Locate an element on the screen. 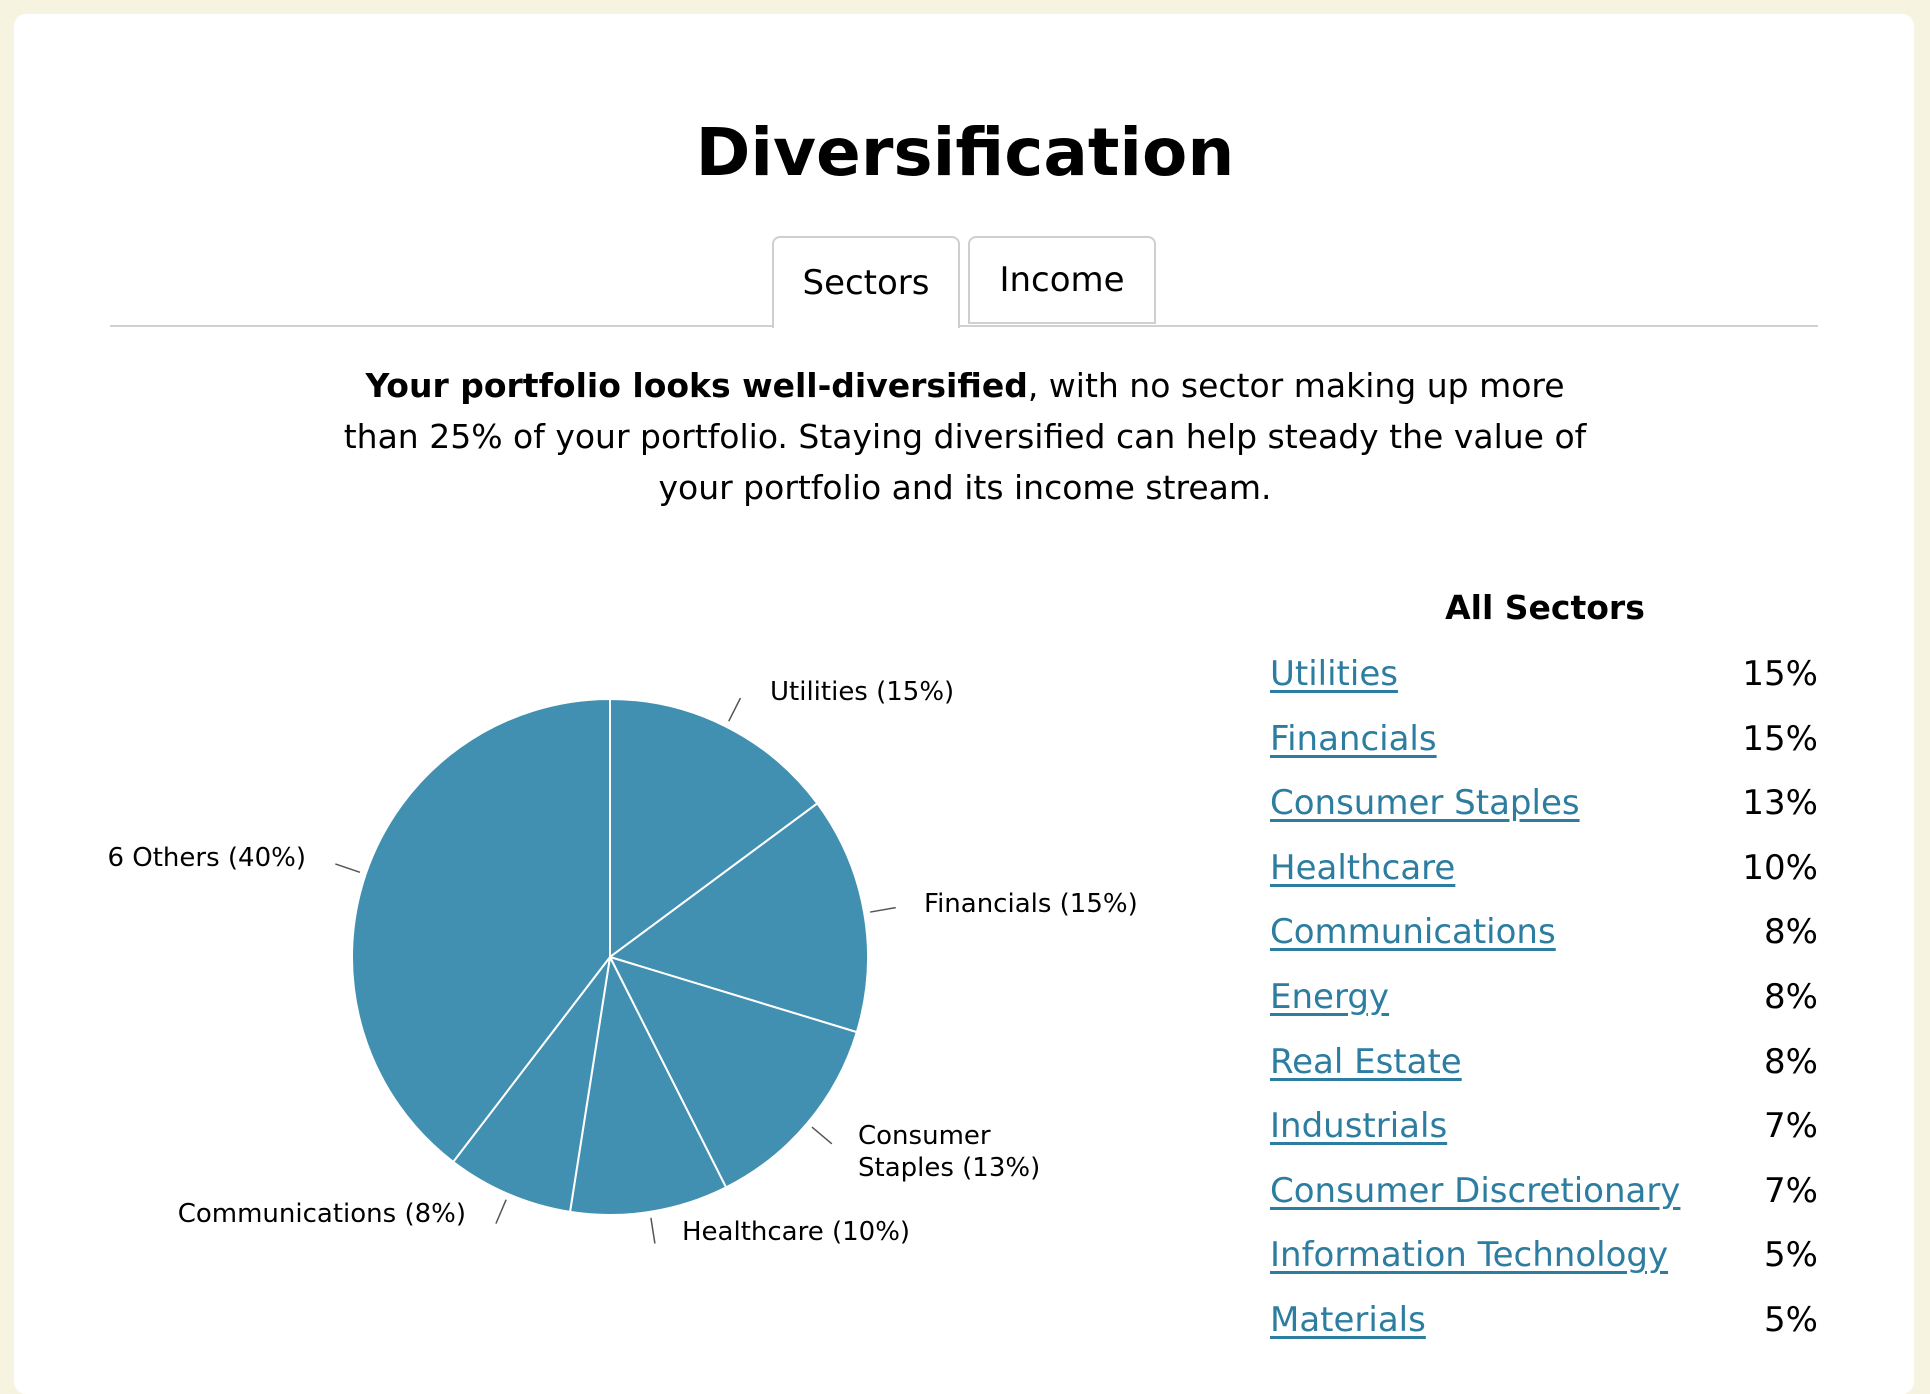 This screenshot has height=1394, width=1930. sector-row: Communications 8% is located at coordinates (1544, 938).